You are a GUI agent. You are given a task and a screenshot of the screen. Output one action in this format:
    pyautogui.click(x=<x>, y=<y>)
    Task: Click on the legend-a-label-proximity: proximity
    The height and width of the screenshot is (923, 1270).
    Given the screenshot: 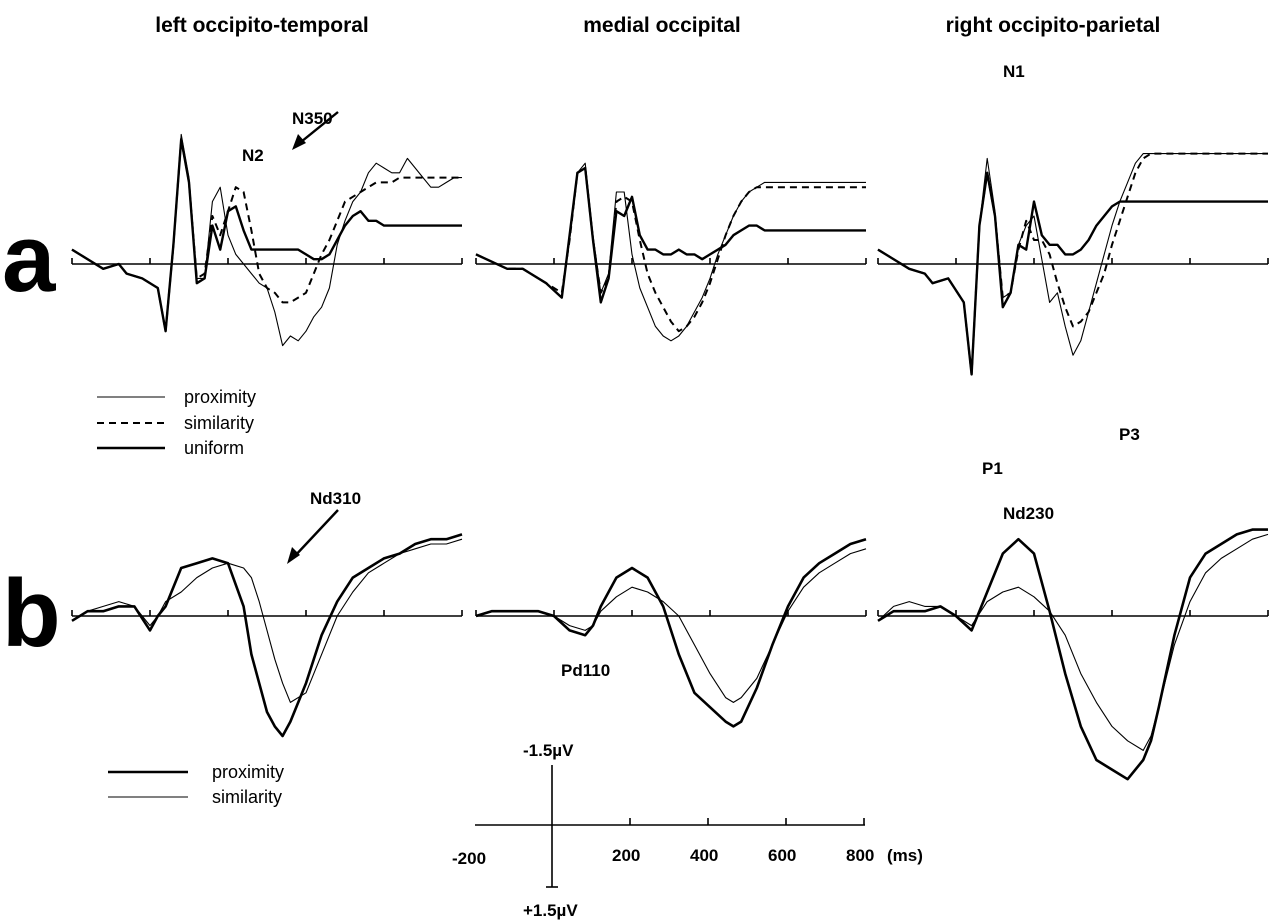 What is the action you would take?
    pyautogui.click(x=220, y=397)
    